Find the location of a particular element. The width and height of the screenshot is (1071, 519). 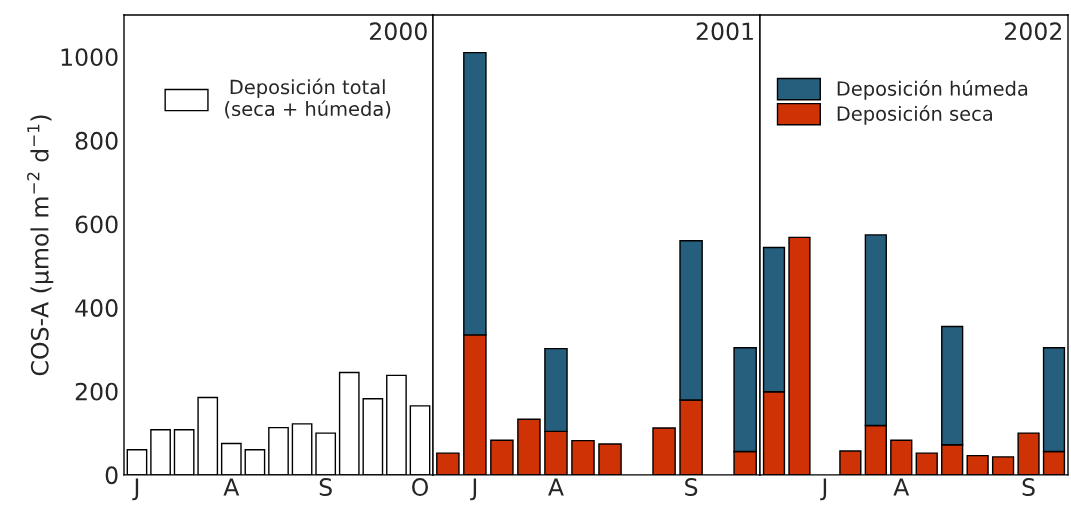

chart-title: 2000 is located at coordinates (398, 31).